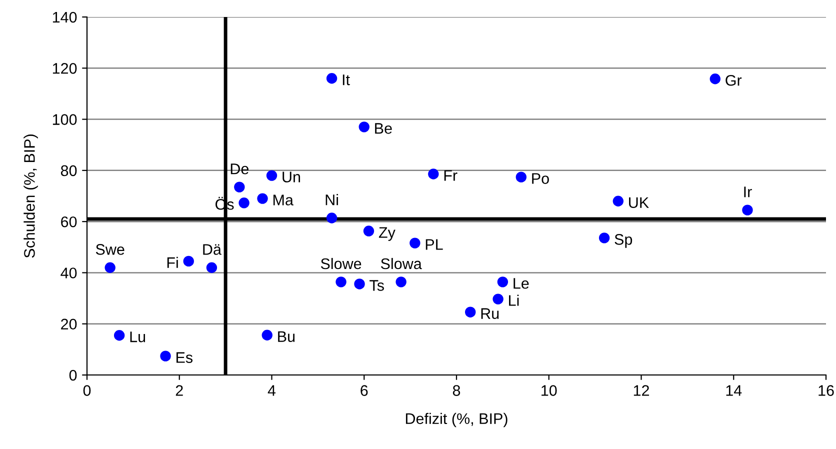 This screenshot has width=836, height=449. I want to click on annotation: Li, so click(514, 300).